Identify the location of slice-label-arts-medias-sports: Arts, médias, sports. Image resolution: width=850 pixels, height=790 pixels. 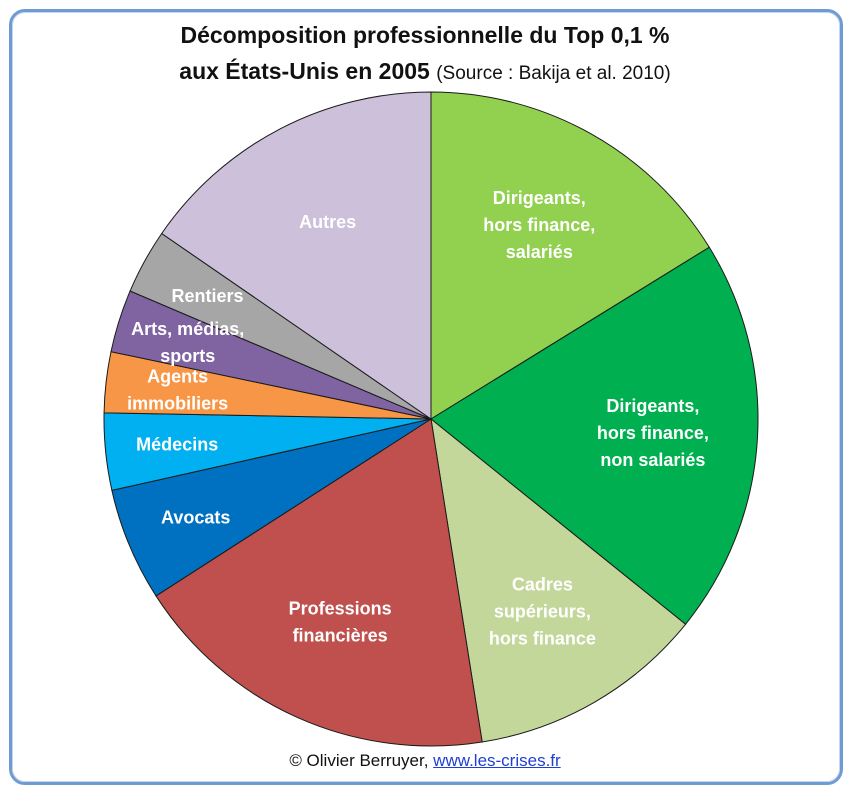
(187, 342).